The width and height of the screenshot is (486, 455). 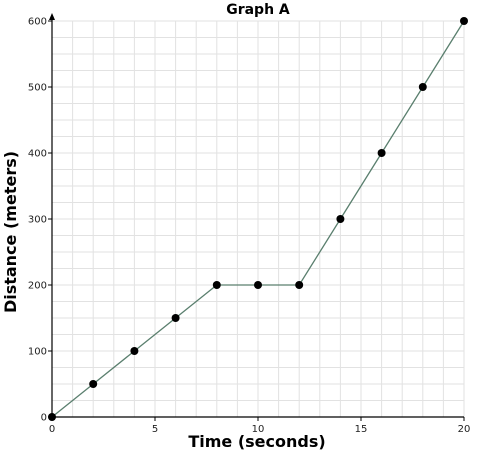 I want to click on y-tick-label: 0, so click(x=44, y=418).